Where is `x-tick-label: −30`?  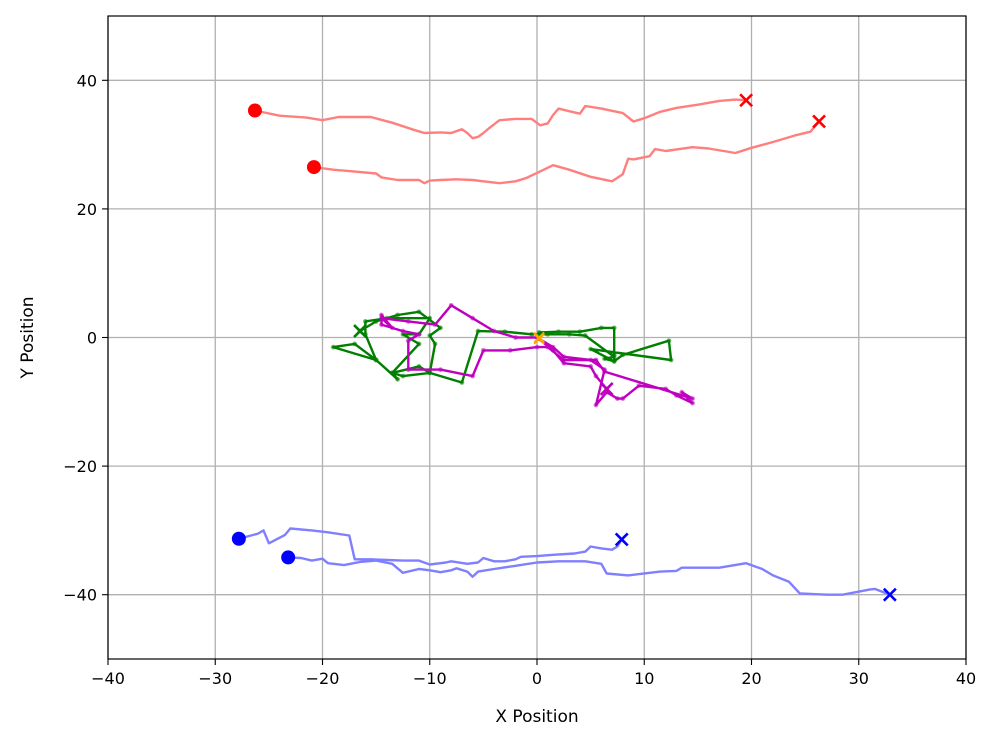 x-tick-label: −30 is located at coordinates (215, 678).